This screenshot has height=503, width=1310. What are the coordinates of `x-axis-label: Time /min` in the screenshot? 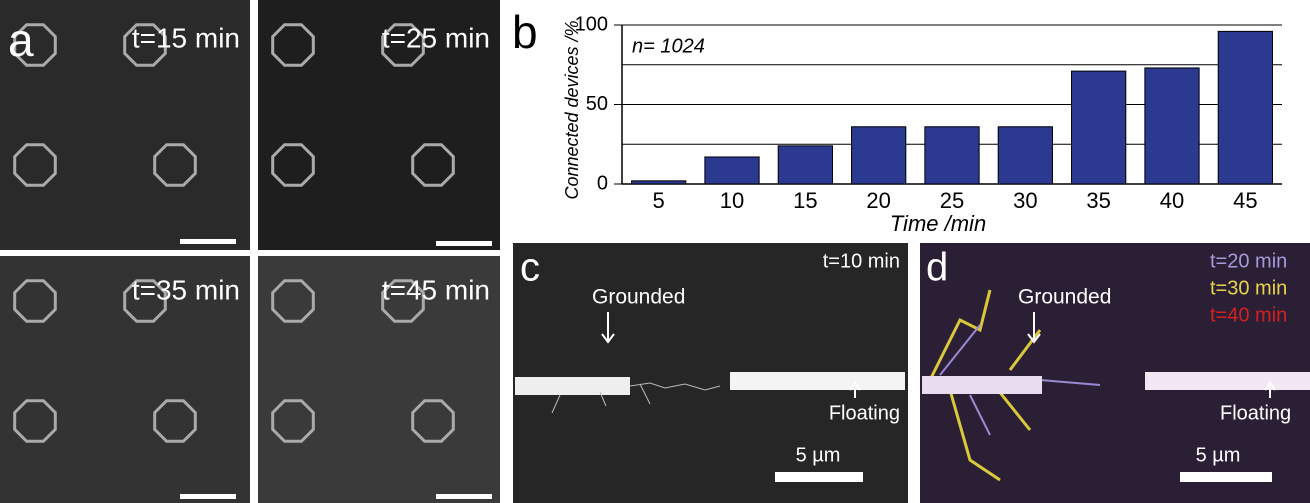 It's located at (938, 223).